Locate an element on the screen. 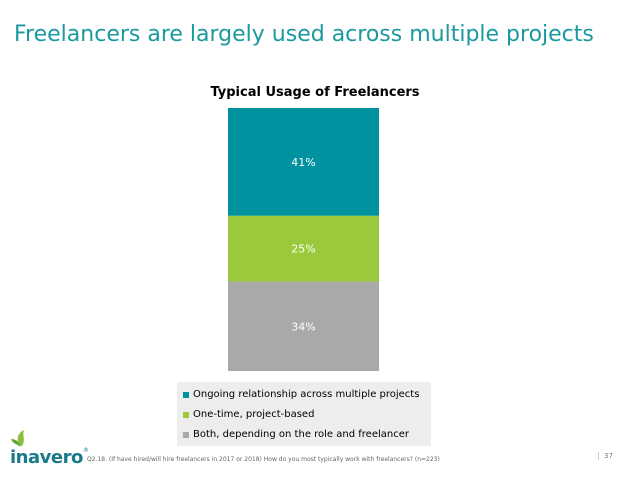  data-label-both: 34% is located at coordinates (303, 326).